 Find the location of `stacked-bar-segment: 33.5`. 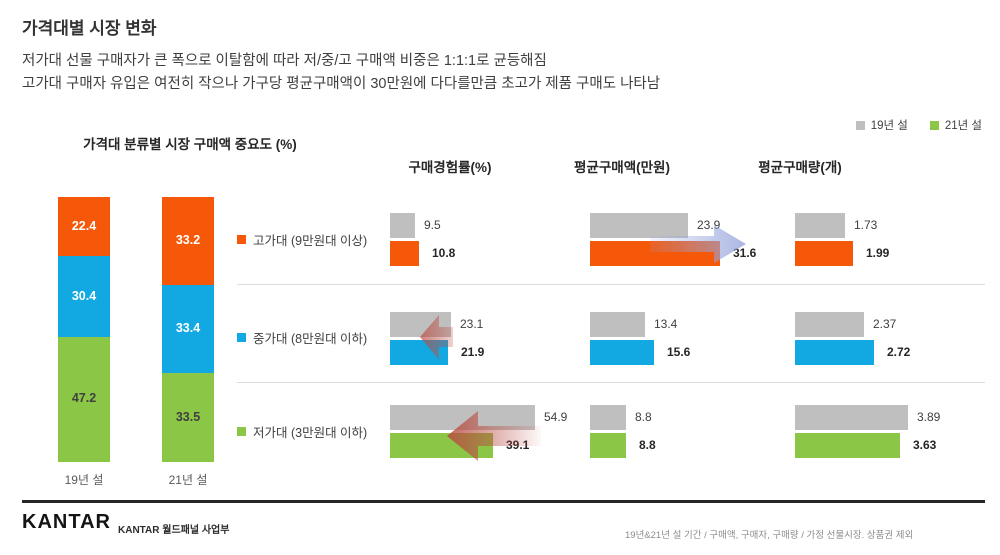

stacked-bar-segment: 33.5 is located at coordinates (188, 418).